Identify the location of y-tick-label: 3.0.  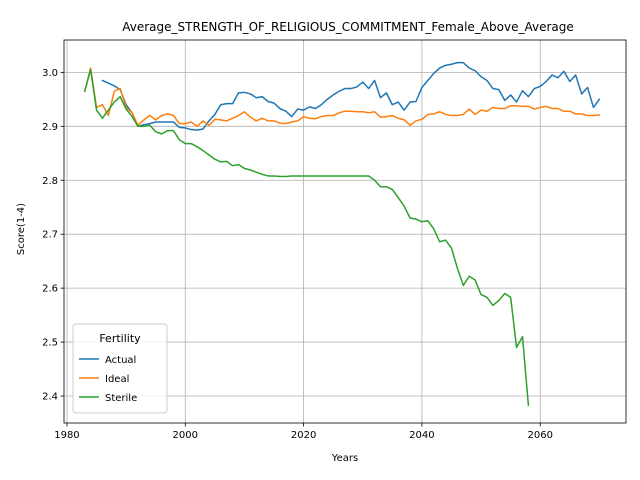
(50, 73).